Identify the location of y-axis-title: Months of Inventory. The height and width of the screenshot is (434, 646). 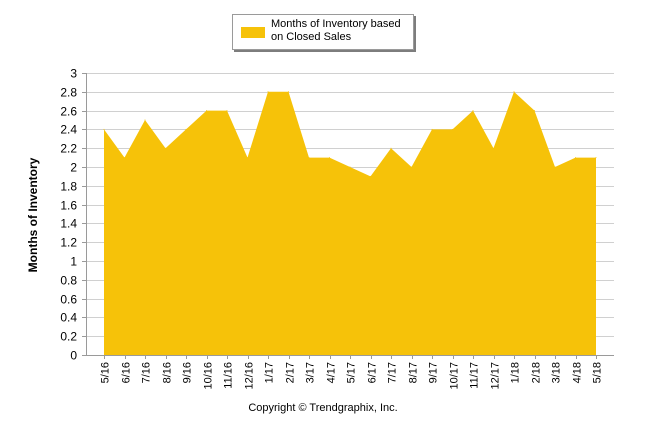
(33, 215).